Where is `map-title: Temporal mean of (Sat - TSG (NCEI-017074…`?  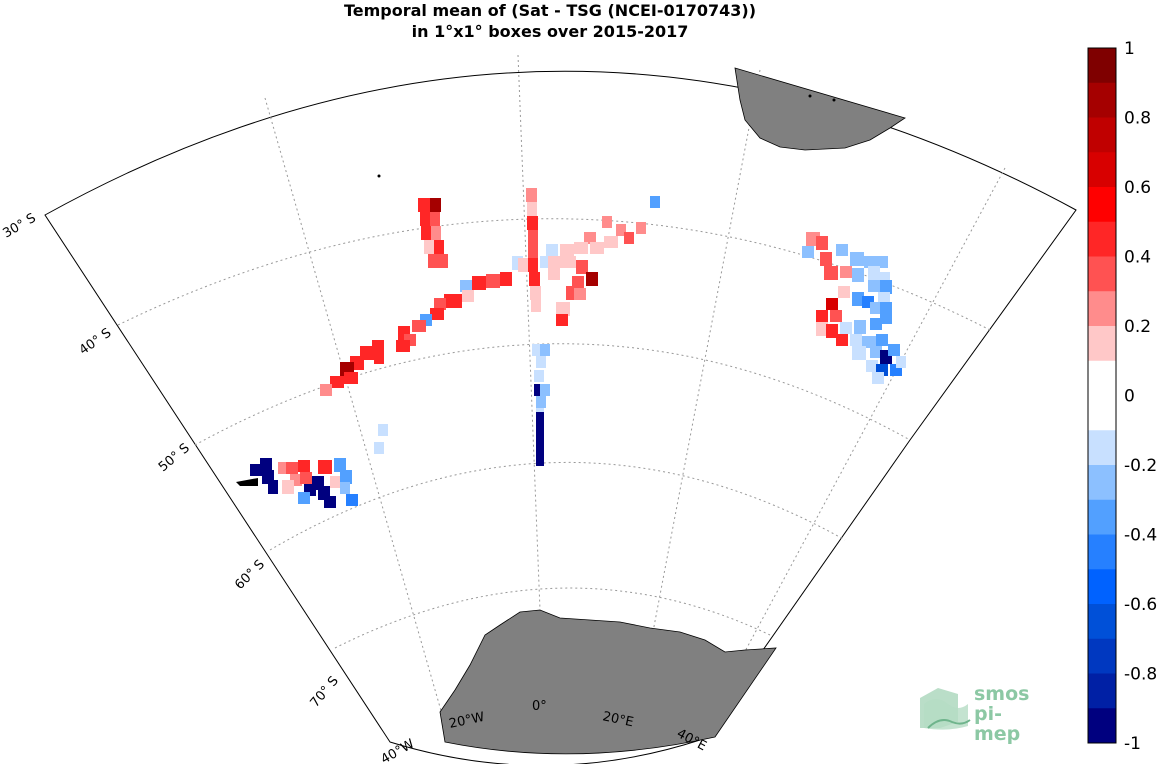 map-title: Temporal mean of (Sat - TSG (NCEI-017074… is located at coordinates (550, 21).